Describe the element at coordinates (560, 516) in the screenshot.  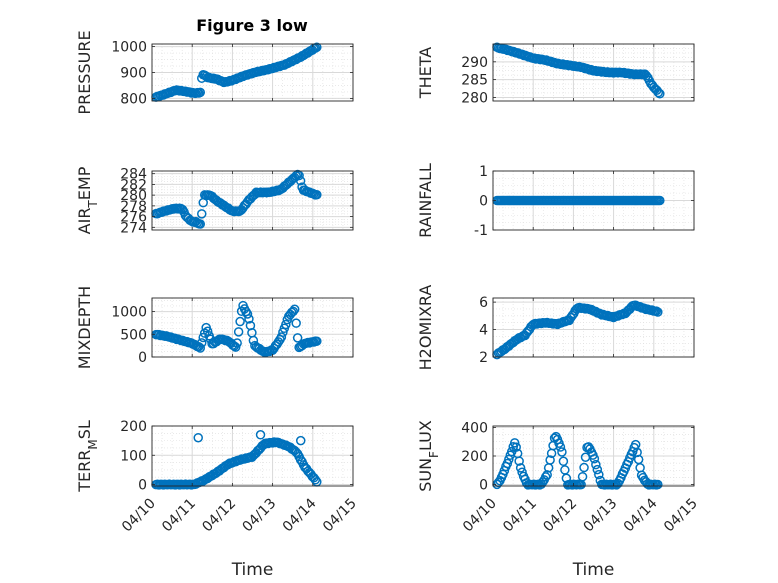
I see `x-tick-label: 04/12` at that location.